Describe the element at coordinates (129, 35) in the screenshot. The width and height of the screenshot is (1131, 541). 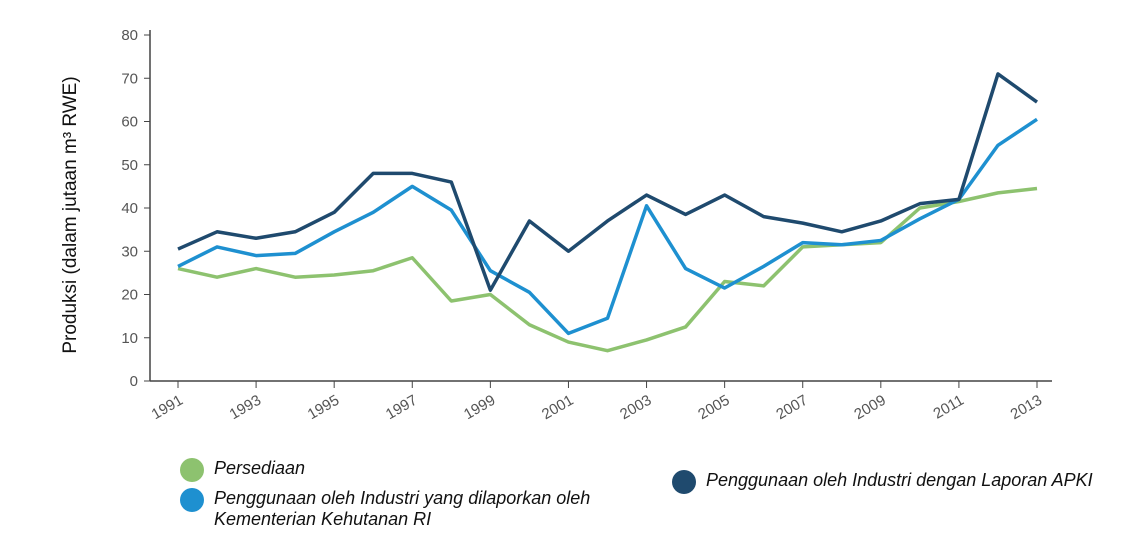
I see `y-tick-label: 80` at that location.